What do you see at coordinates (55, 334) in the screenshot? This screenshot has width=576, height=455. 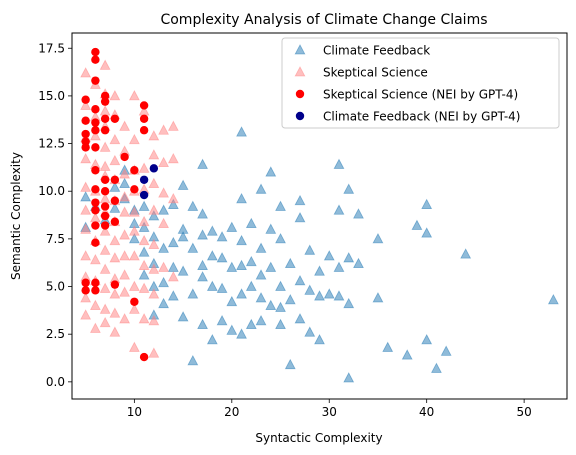 I see `y-tick-label: 2.5` at bounding box center [55, 334].